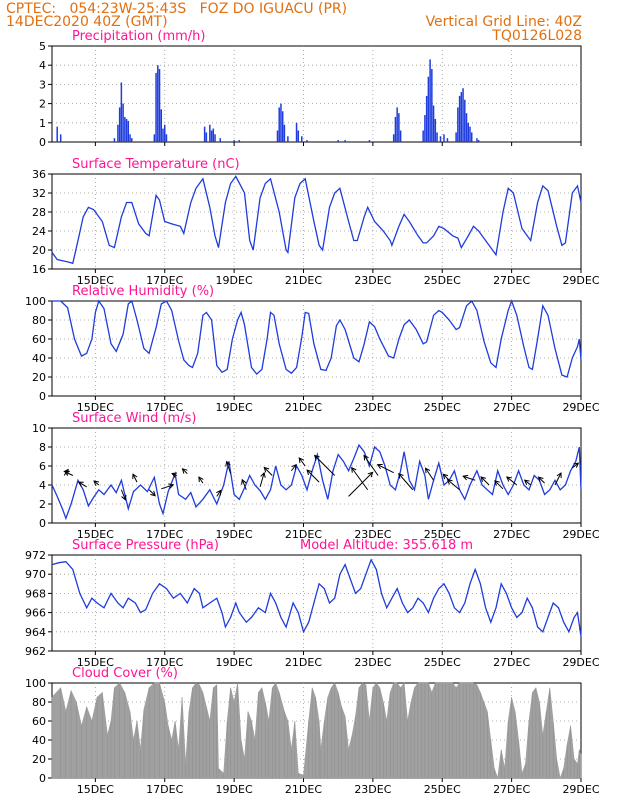 The width and height of the screenshot is (618, 800). I want to click on wind-line, so click(316, 482).